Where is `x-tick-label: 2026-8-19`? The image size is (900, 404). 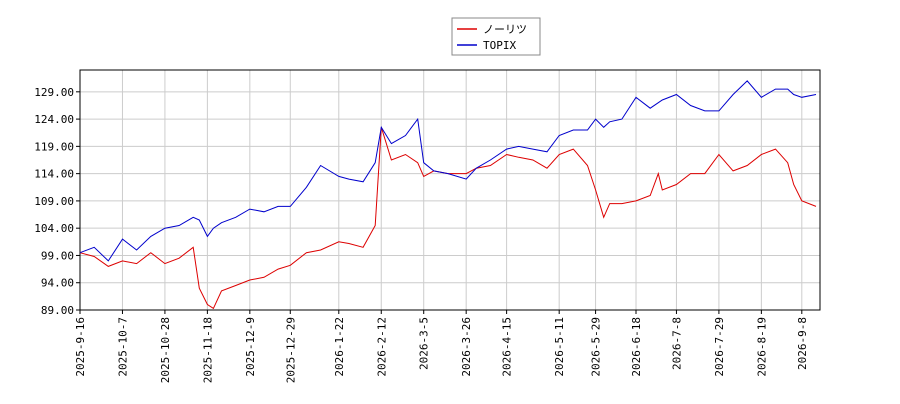
x-tick-label: 2026-8-19 is located at coordinates (761, 347).